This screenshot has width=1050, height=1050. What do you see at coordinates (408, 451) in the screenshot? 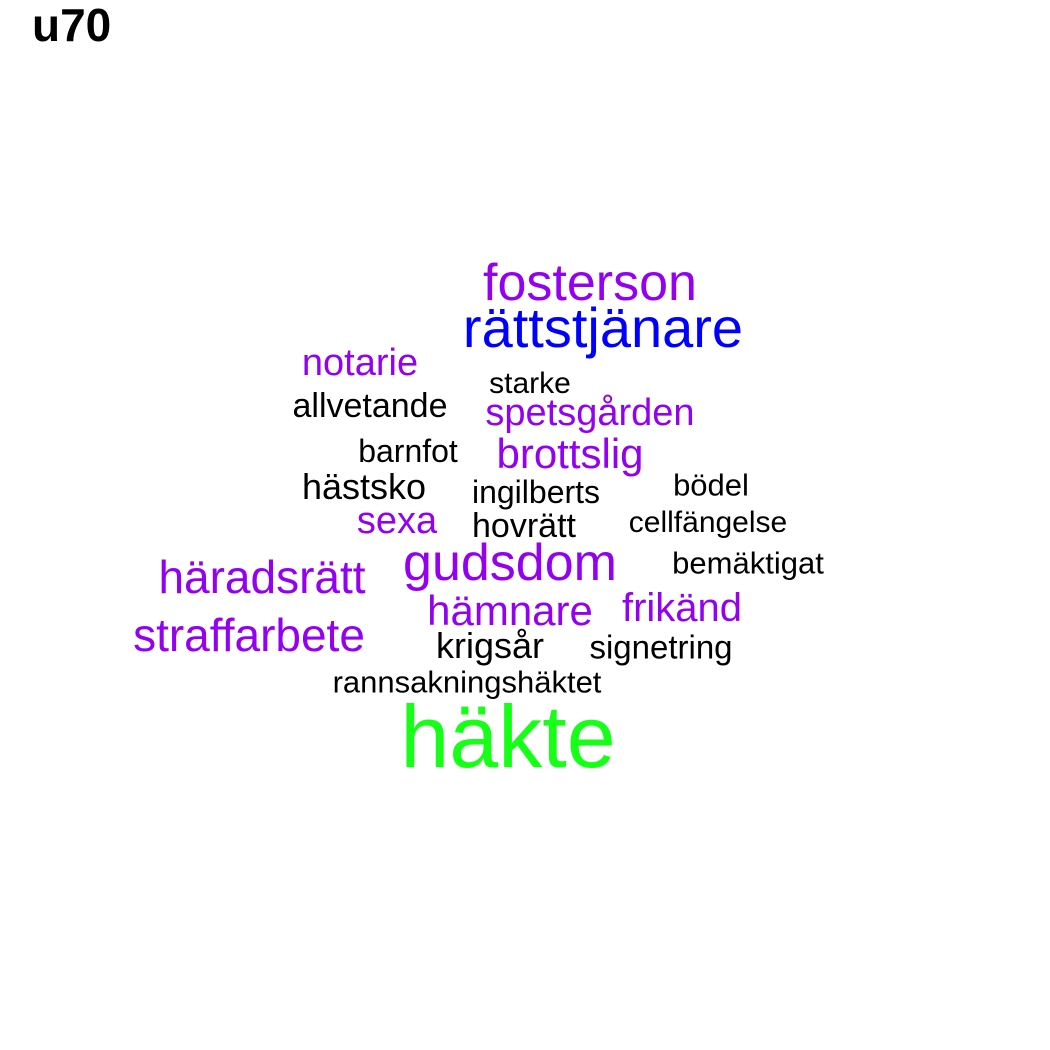
I see `word-barnfot: barnfot` at bounding box center [408, 451].